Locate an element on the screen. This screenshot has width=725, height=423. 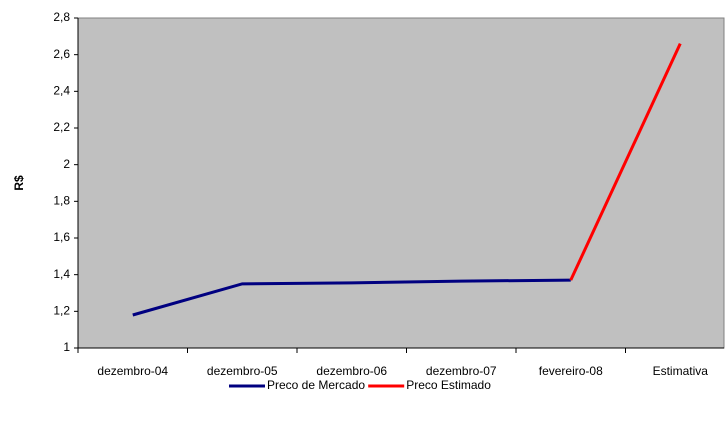
legend-label: Preco Estimado is located at coordinates (448, 385).